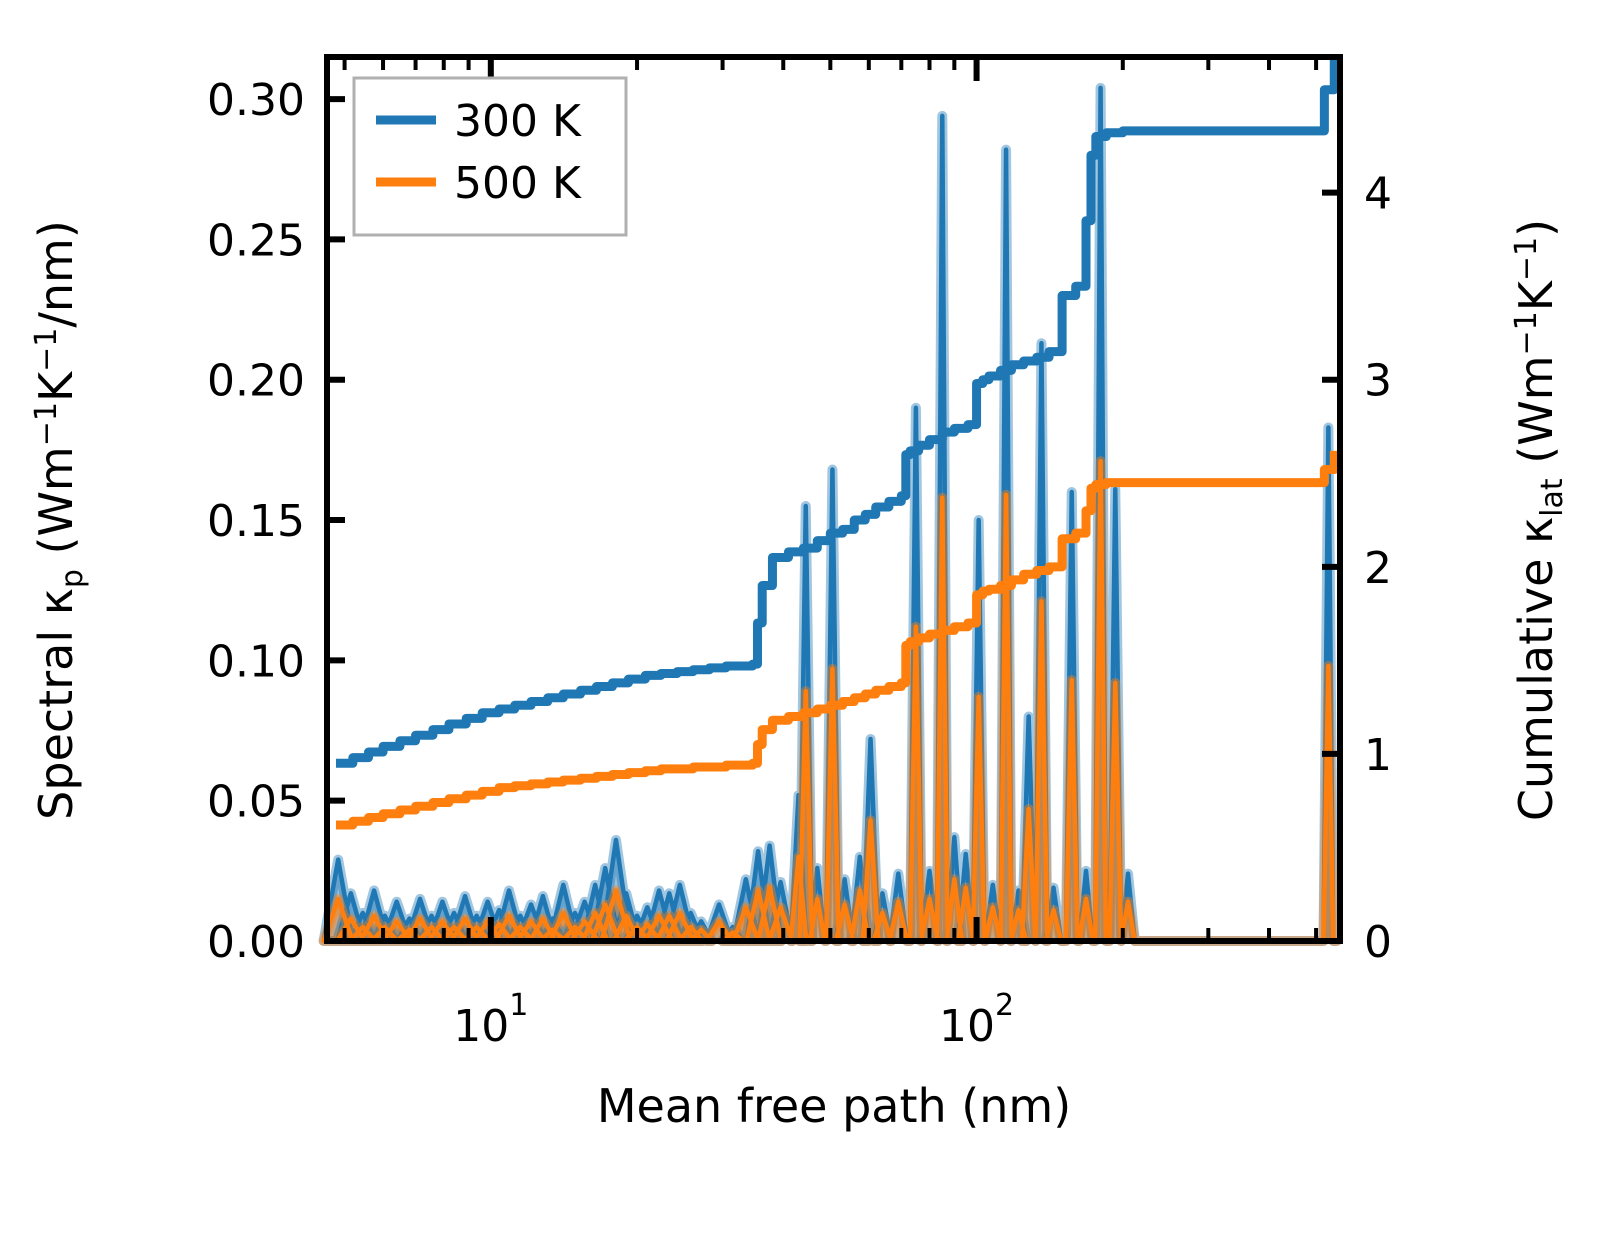 Image resolution: width=1623 pixels, height=1254 pixels. I want to click on y-right-axis-label: Cumulative κlat (Wm−1K−1), so click(1539, 520).